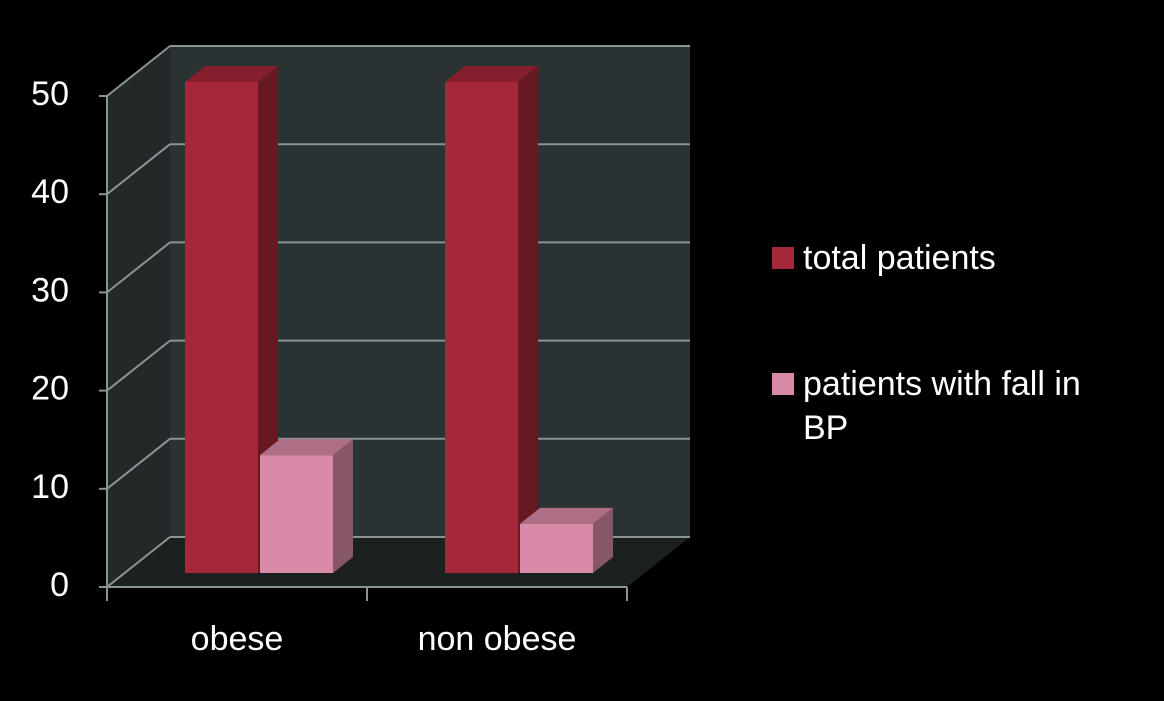 The image size is (1164, 701). What do you see at coordinates (237, 639) in the screenshot?
I see `x-tick-label: obese` at bounding box center [237, 639].